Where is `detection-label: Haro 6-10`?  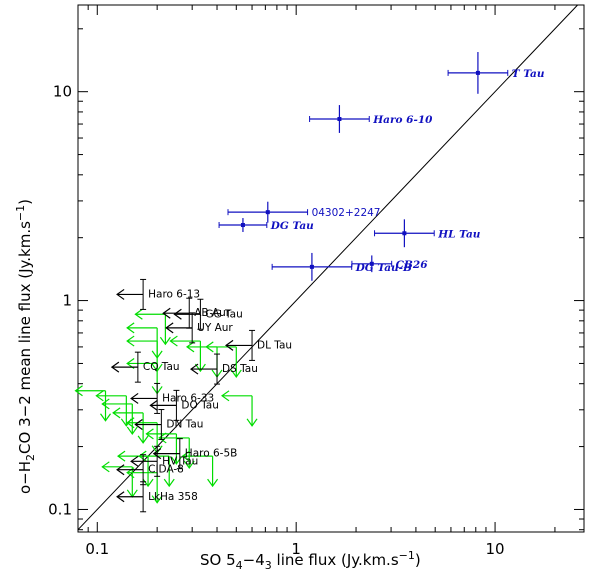
detection-label: Haro 6-10 is located at coordinates (402, 120).